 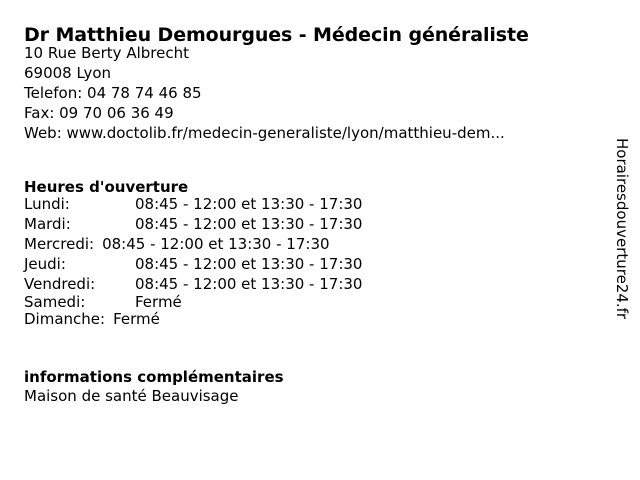 I want to click on table-row: Mardi: 08:45 - 12:00 et 13:30 - 17:30, so click(x=193, y=224).